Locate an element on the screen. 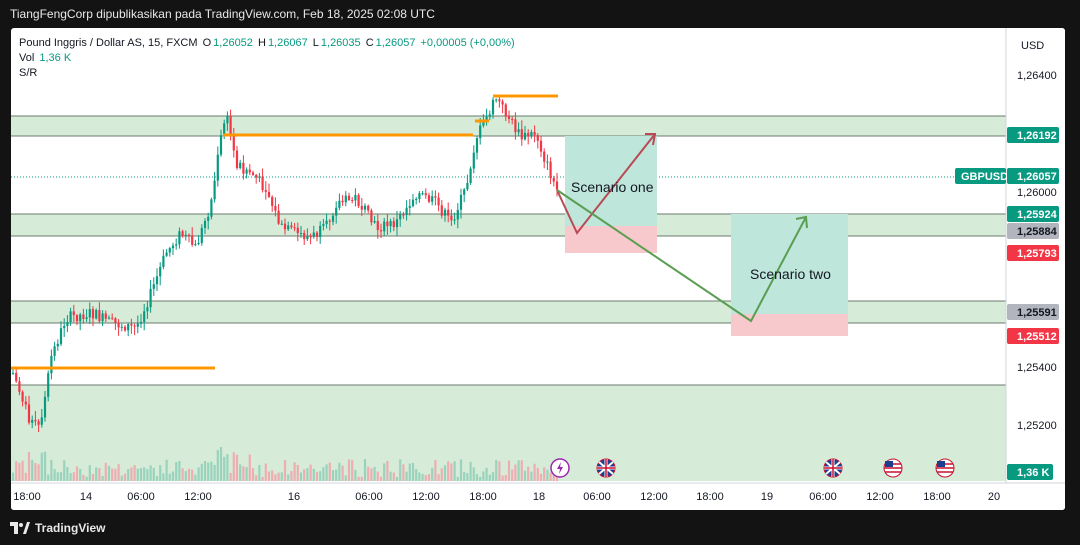 This screenshot has width=1080, height=545. legend-volume-row: Vol 1,36 K is located at coordinates (268, 58).